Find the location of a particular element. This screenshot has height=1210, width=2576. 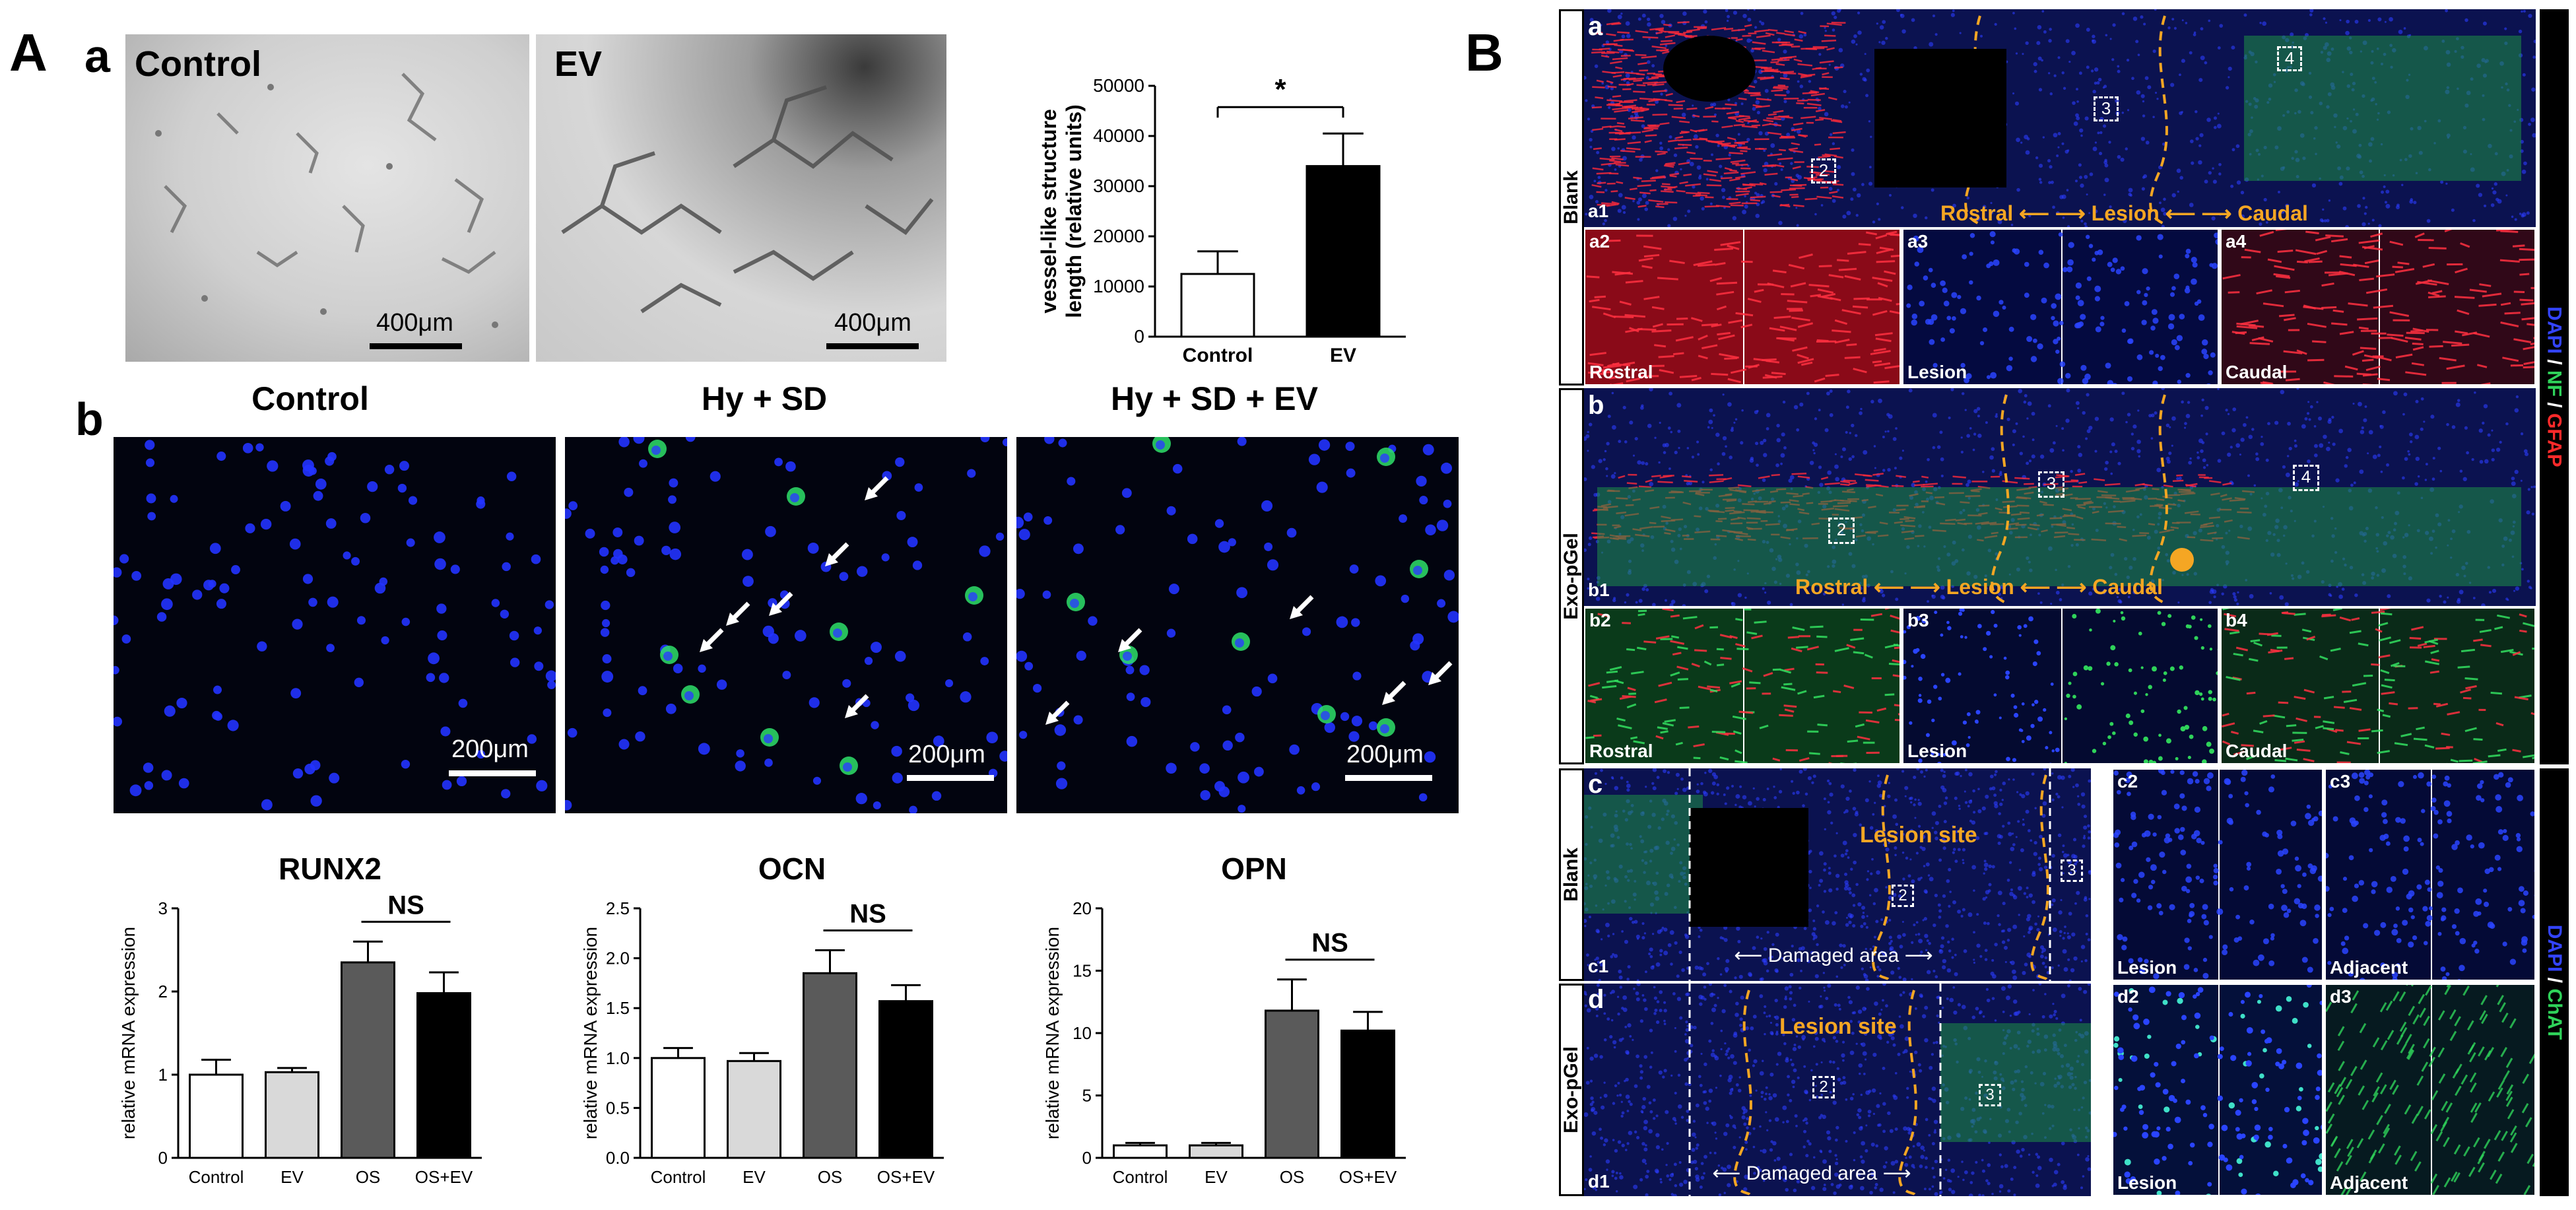

category-label: Control is located at coordinates (1218, 355).